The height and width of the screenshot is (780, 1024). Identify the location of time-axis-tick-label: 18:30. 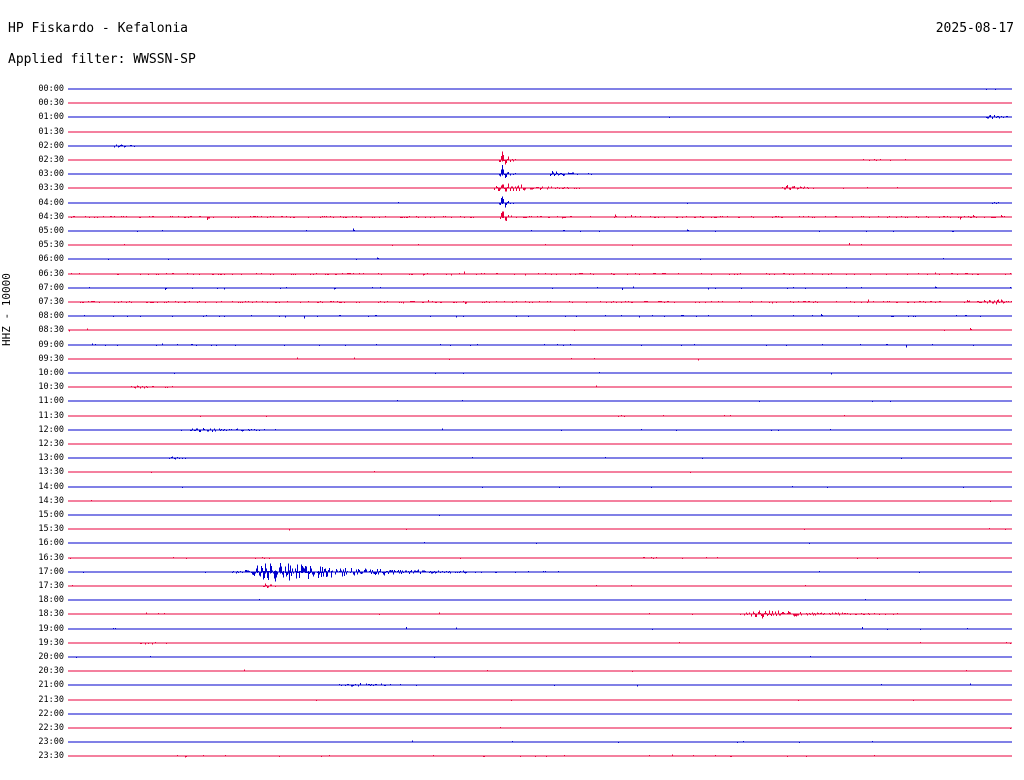
(51, 614).